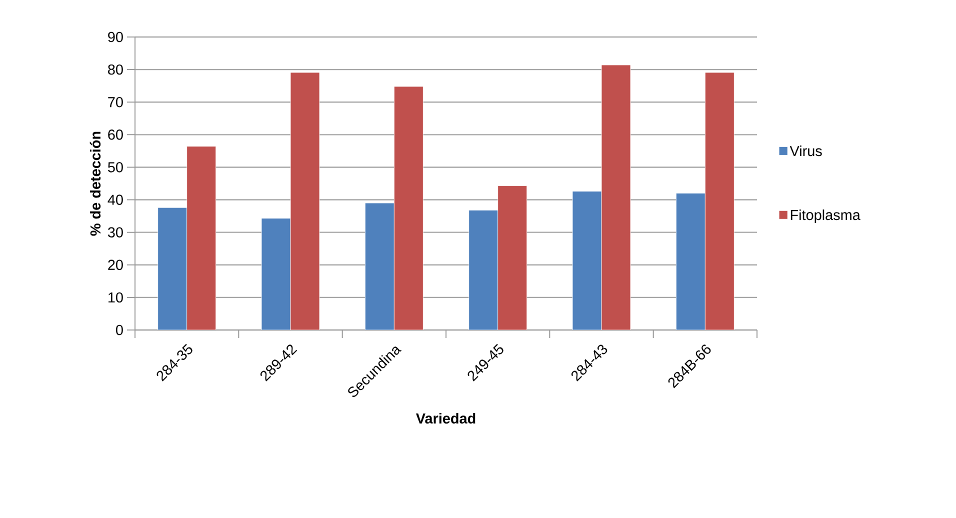  Describe the element at coordinates (115, 135) in the screenshot. I see `y-tick-label: 60` at that location.